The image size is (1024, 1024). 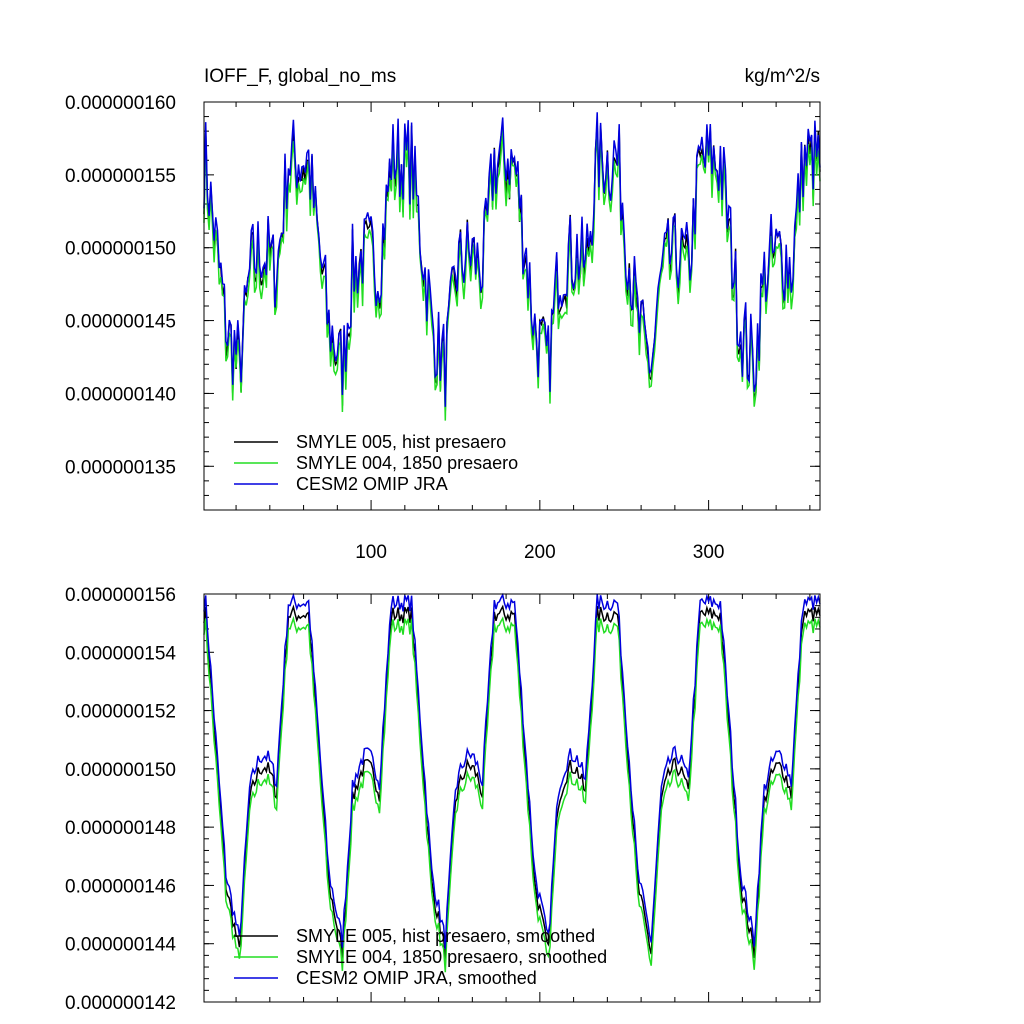 What do you see at coordinates (416, 978) in the screenshot?
I see `legend-entry: CESM2 OMIP JRA, smoothed` at bounding box center [416, 978].